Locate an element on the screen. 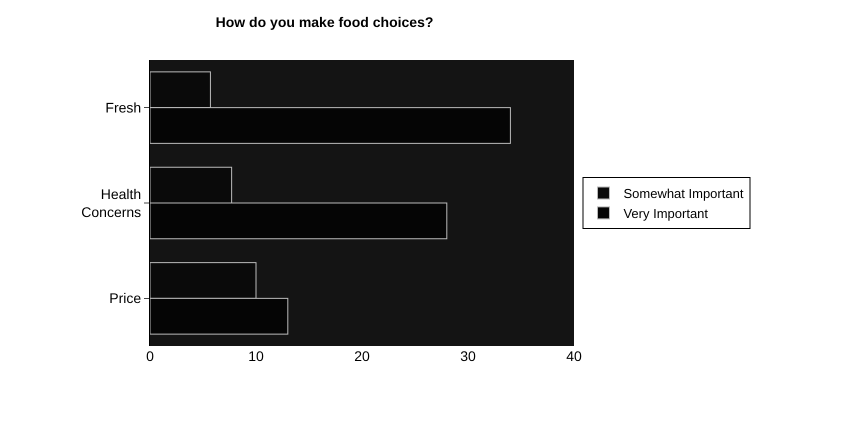  y-tick-label: Price is located at coordinates (125, 298).